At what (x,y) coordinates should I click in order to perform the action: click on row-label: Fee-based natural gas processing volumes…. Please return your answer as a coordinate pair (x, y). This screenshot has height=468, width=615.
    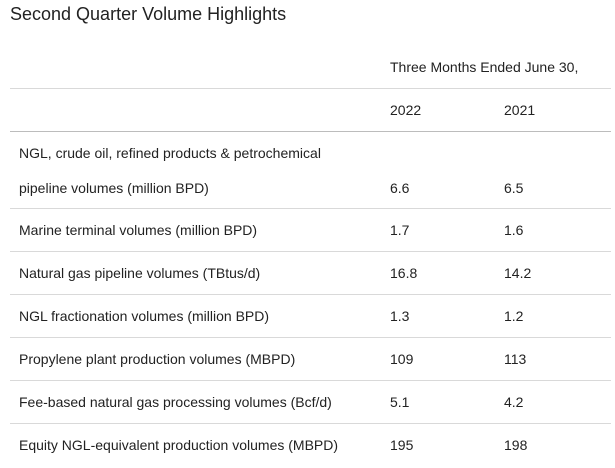
    Looking at the image, I should click on (175, 402).